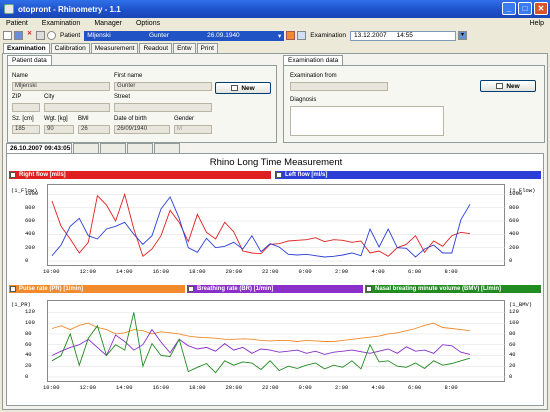 The width and height of the screenshot is (550, 412). I want to click on tab-measurement: Measurement, so click(114, 48).